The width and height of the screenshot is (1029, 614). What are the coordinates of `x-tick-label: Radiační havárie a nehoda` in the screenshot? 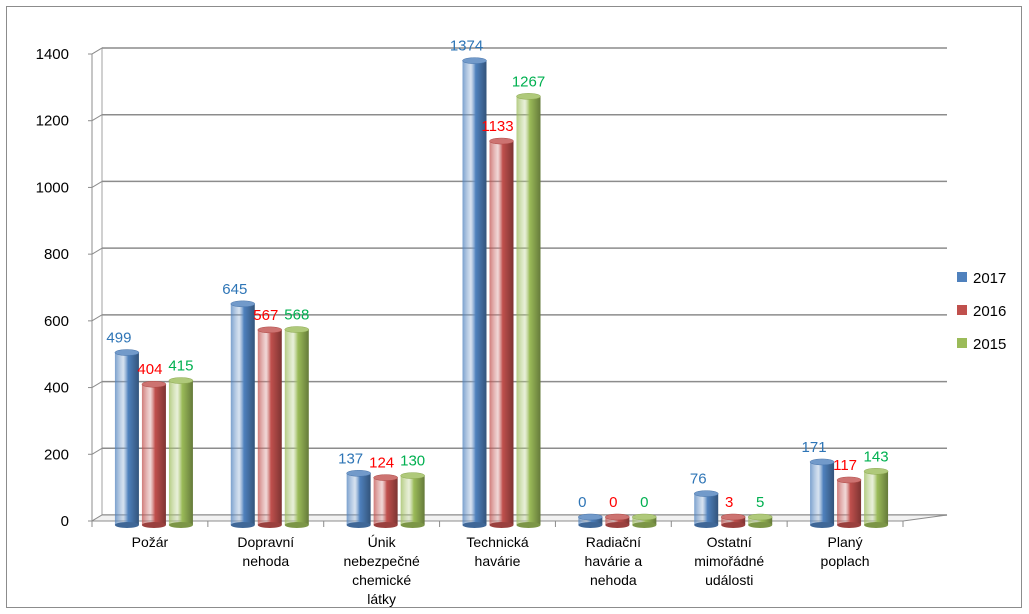 It's located at (614, 561).